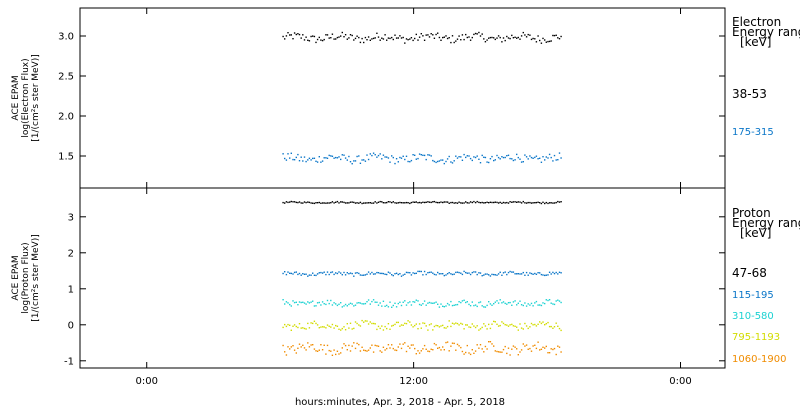 This screenshot has width=800, height=410. What do you see at coordinates (753, 316) in the screenshot?
I see `proton-legend-entry: 310-580` at bounding box center [753, 316].